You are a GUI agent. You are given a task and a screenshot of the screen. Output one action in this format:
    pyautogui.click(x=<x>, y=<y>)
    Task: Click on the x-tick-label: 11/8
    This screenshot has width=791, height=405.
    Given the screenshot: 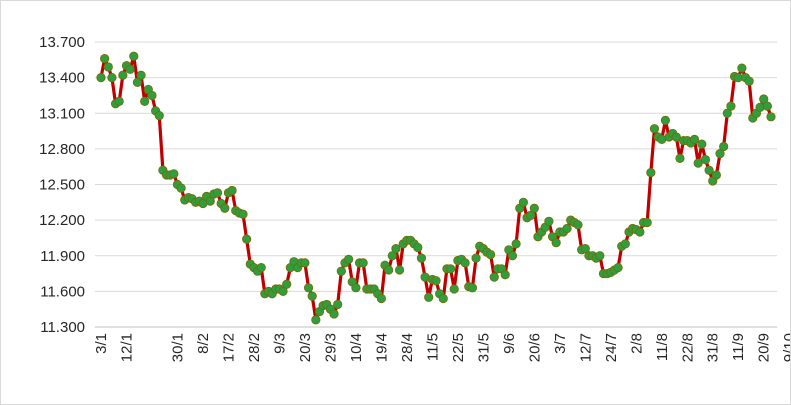 What is the action you would take?
    pyautogui.click(x=662, y=347)
    